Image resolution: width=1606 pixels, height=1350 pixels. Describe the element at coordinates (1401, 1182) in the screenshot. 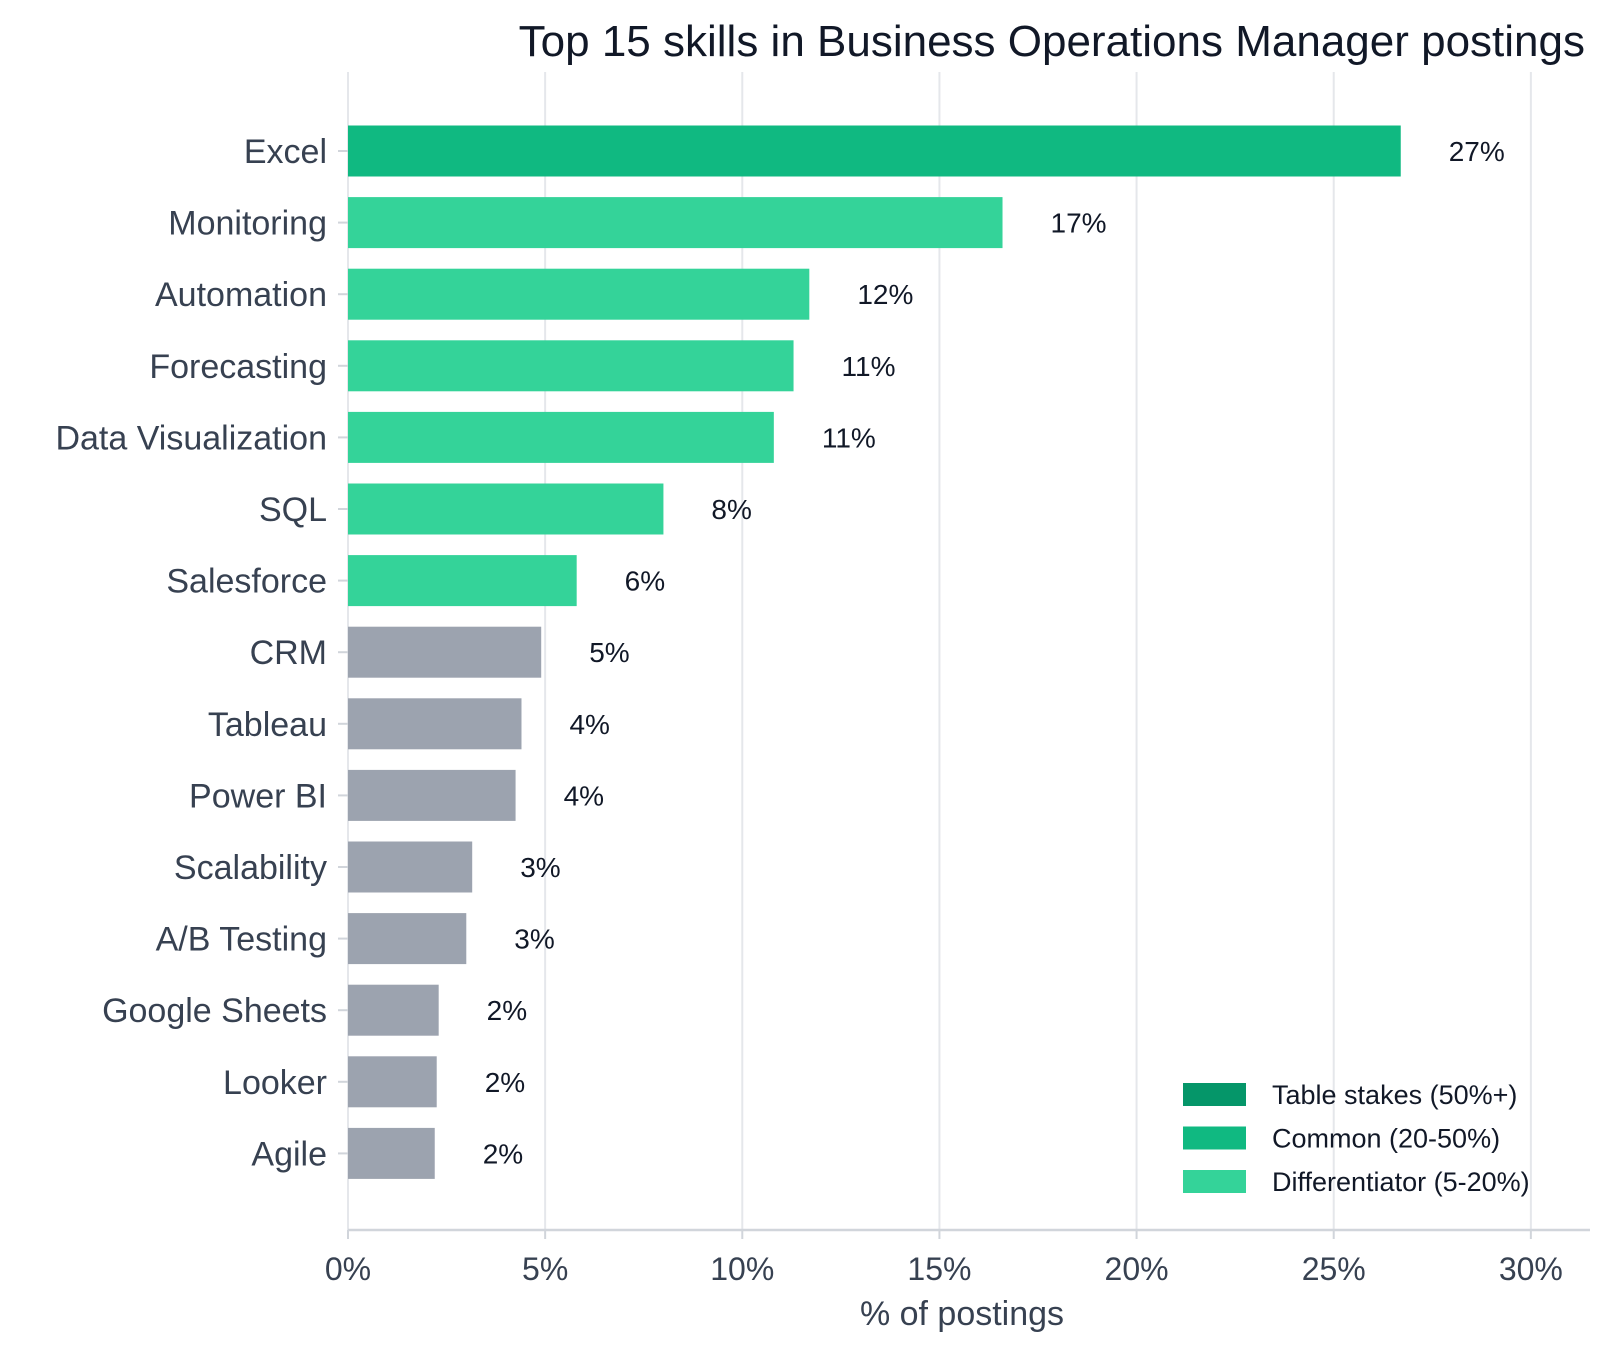

I see `legend-label: Differentiator (5-20%)` at that location.